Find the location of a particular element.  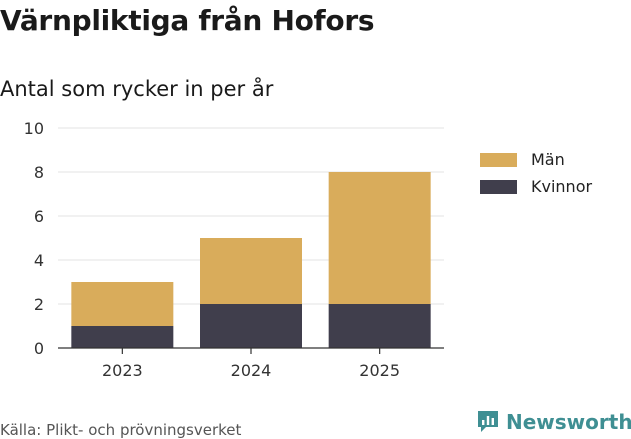

bar-män-2025 is located at coordinates (379, 238).